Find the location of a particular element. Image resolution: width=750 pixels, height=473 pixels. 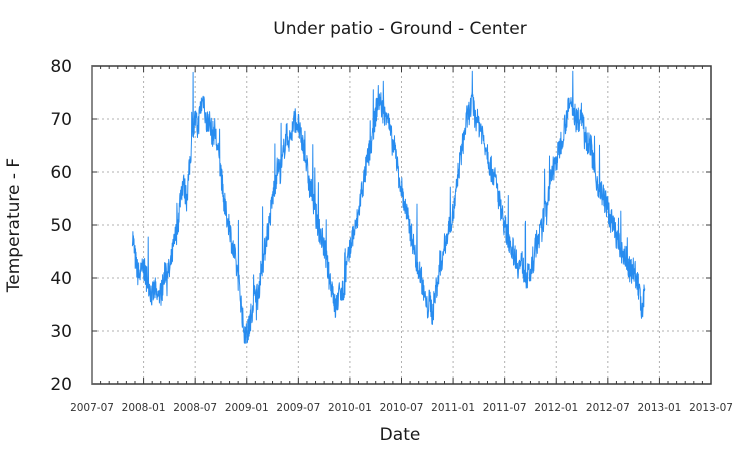

x-tick-label: 2007-07 is located at coordinates (92, 408).